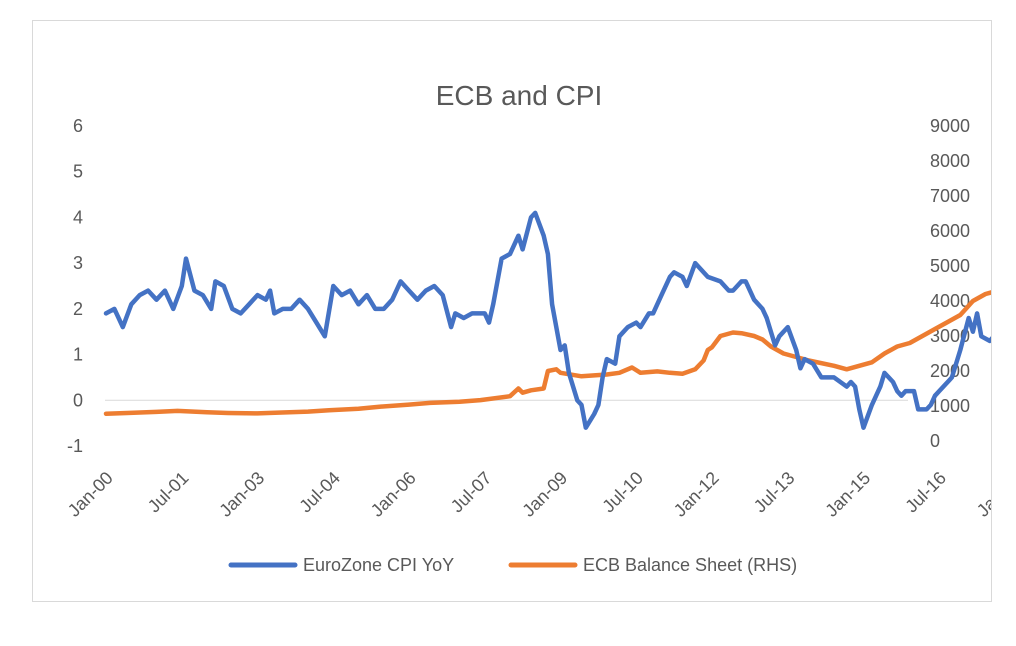 The width and height of the screenshot is (1016, 646). Describe the element at coordinates (90, 494) in the screenshot. I see `x-tick-label: Jan-00` at that location.